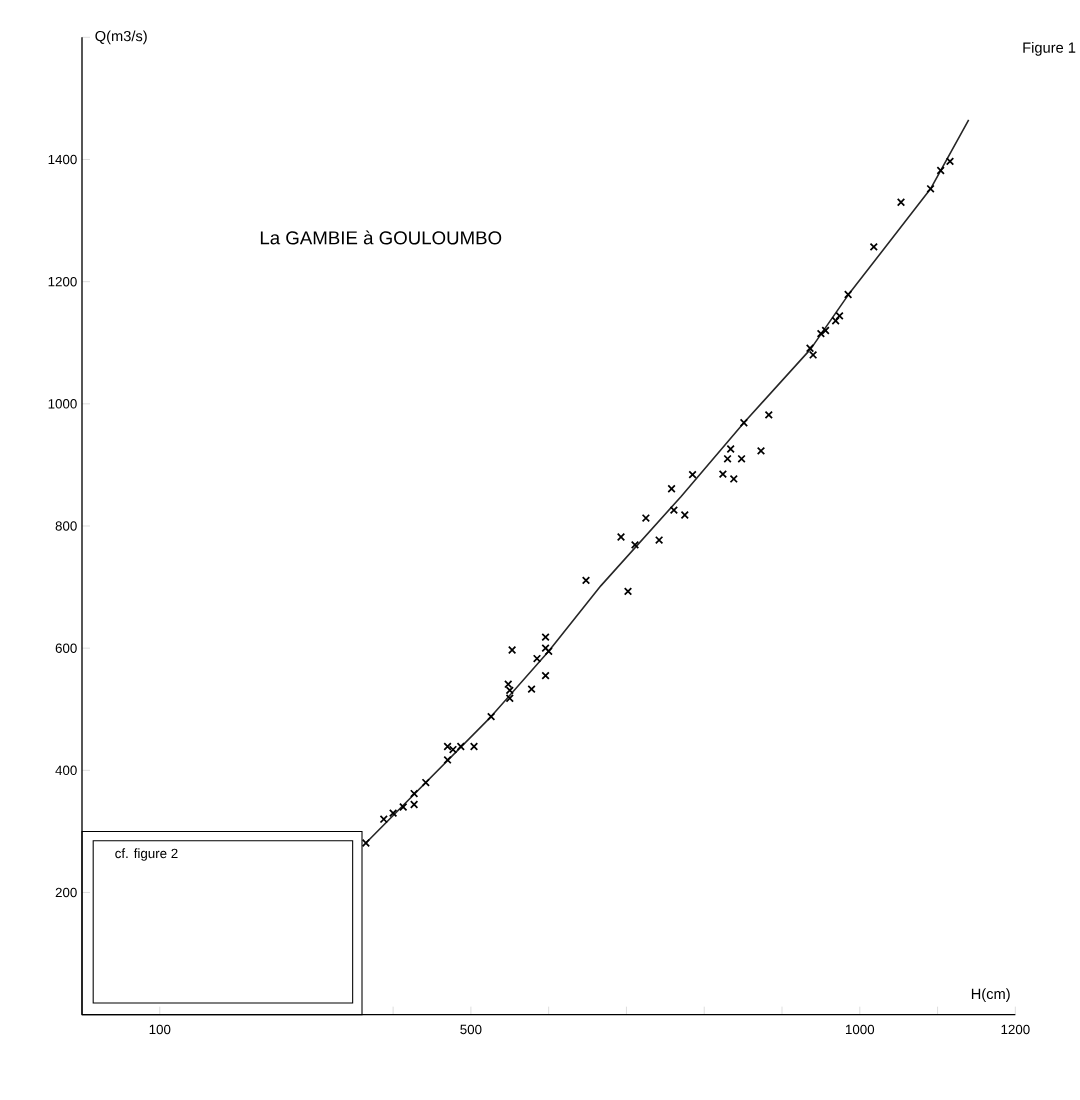 The height and width of the screenshot is (1100, 1080). I want to click on caption: Figure 1, so click(1049, 49).